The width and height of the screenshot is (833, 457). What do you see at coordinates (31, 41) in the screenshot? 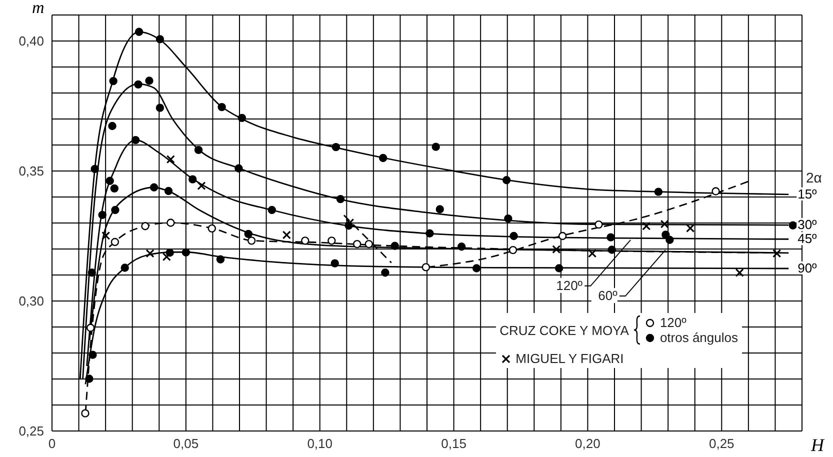
I see `y-tick-label: 0,40` at bounding box center [31, 41].